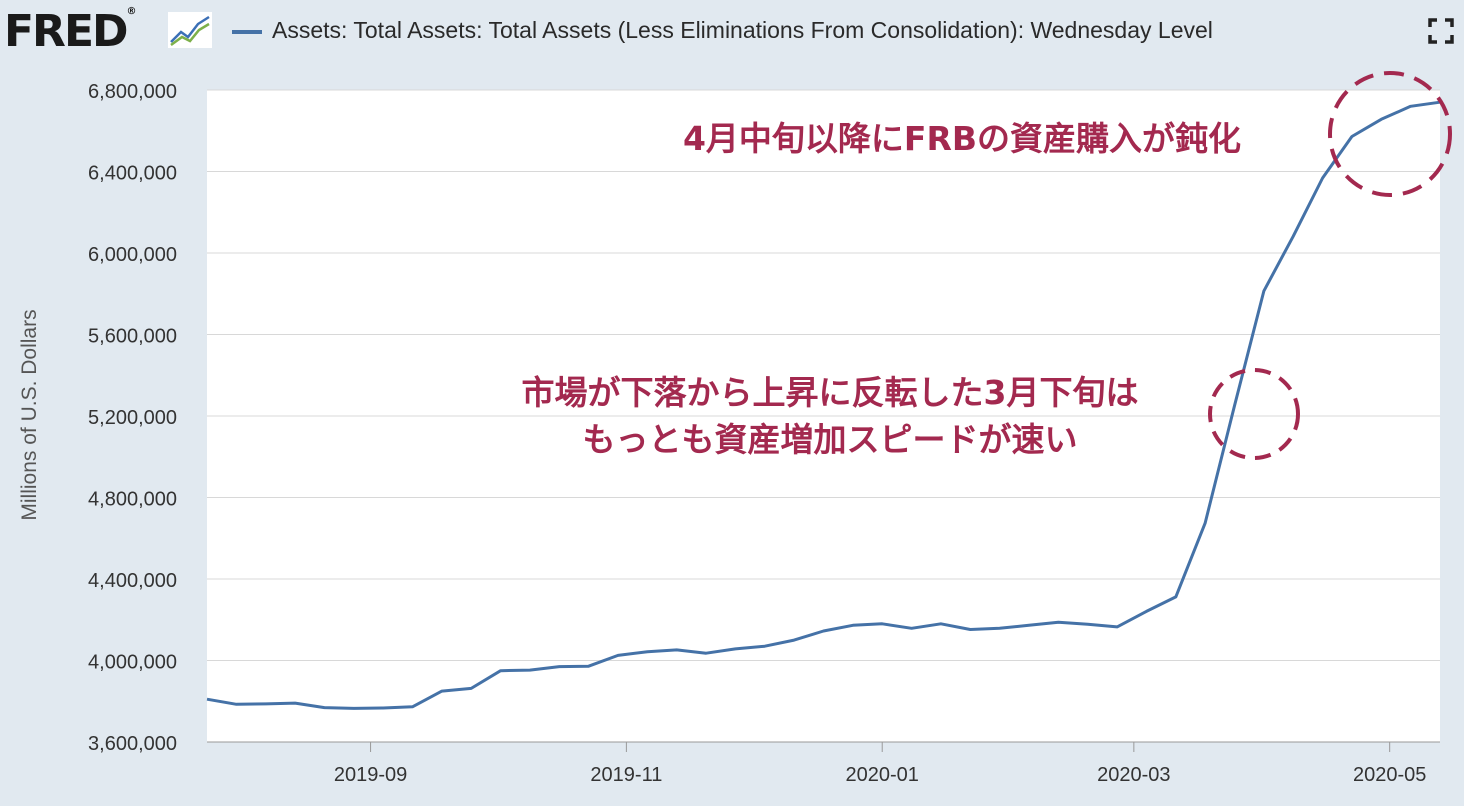  Describe the element at coordinates (132, 581) in the screenshot. I see `y-tick-label: 4,400,000` at that location.